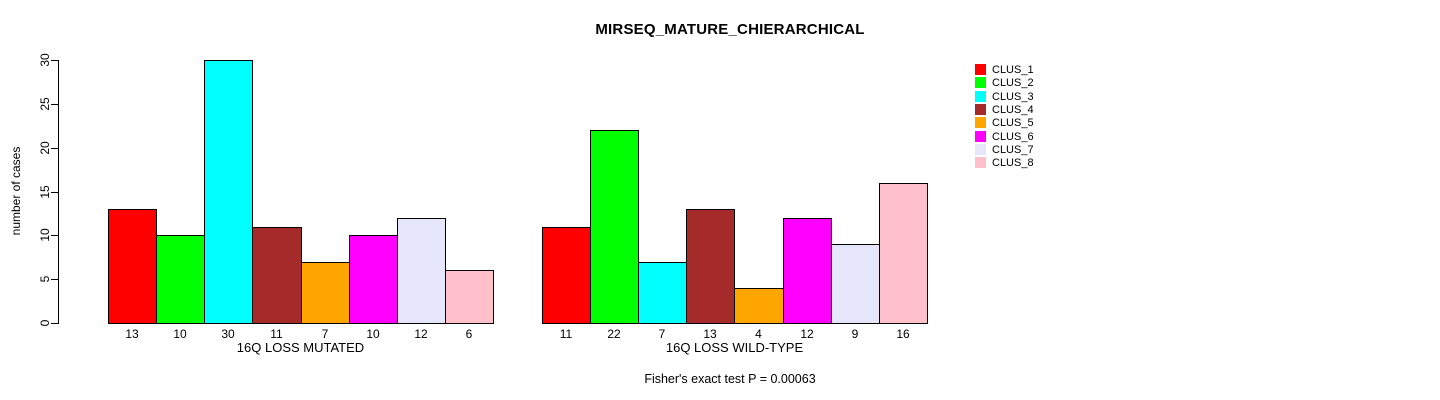 This screenshot has height=400, width=1440. I want to click on legend-label: CLUS_7, so click(1013, 149).